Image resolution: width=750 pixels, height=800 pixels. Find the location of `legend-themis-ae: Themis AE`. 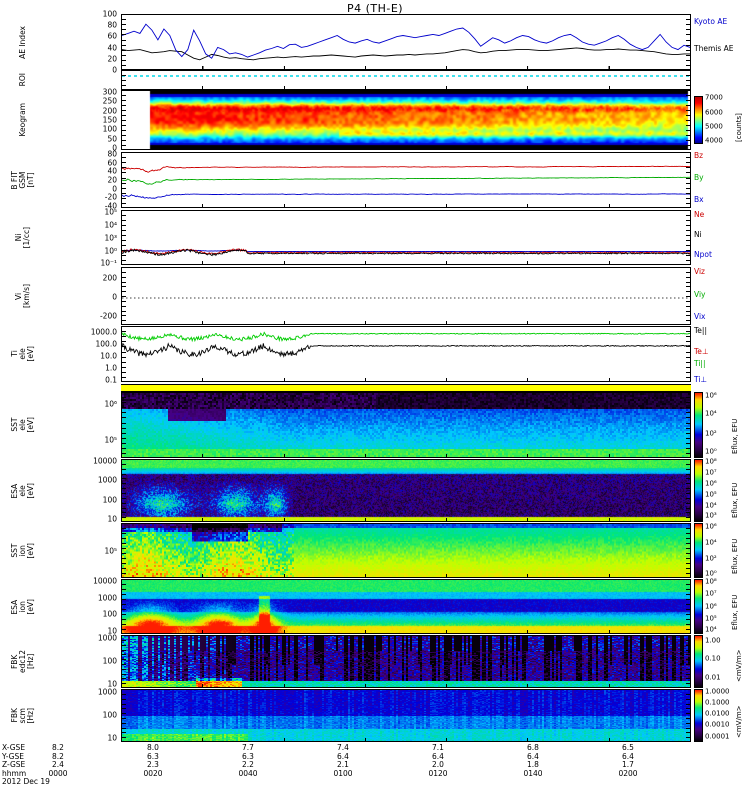

legend-themis-ae: Themis AE is located at coordinates (714, 48).